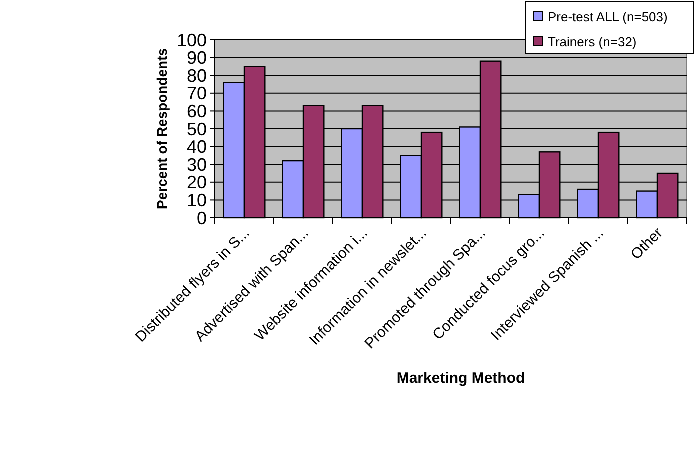 The width and height of the screenshot is (696, 466). Describe the element at coordinates (191, 40) in the screenshot. I see `y-tick-label: 100` at that location.